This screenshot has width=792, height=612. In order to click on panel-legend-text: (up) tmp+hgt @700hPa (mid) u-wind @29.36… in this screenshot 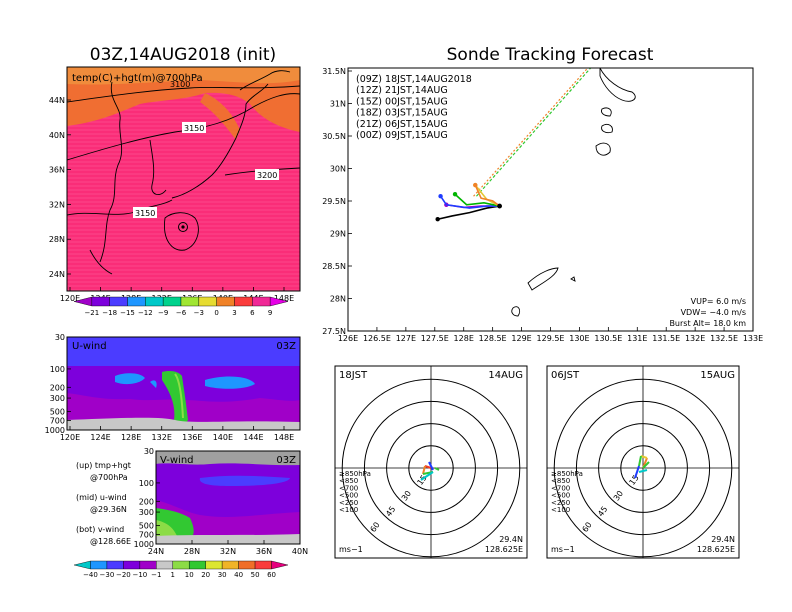, I will do `click(103, 503)`.